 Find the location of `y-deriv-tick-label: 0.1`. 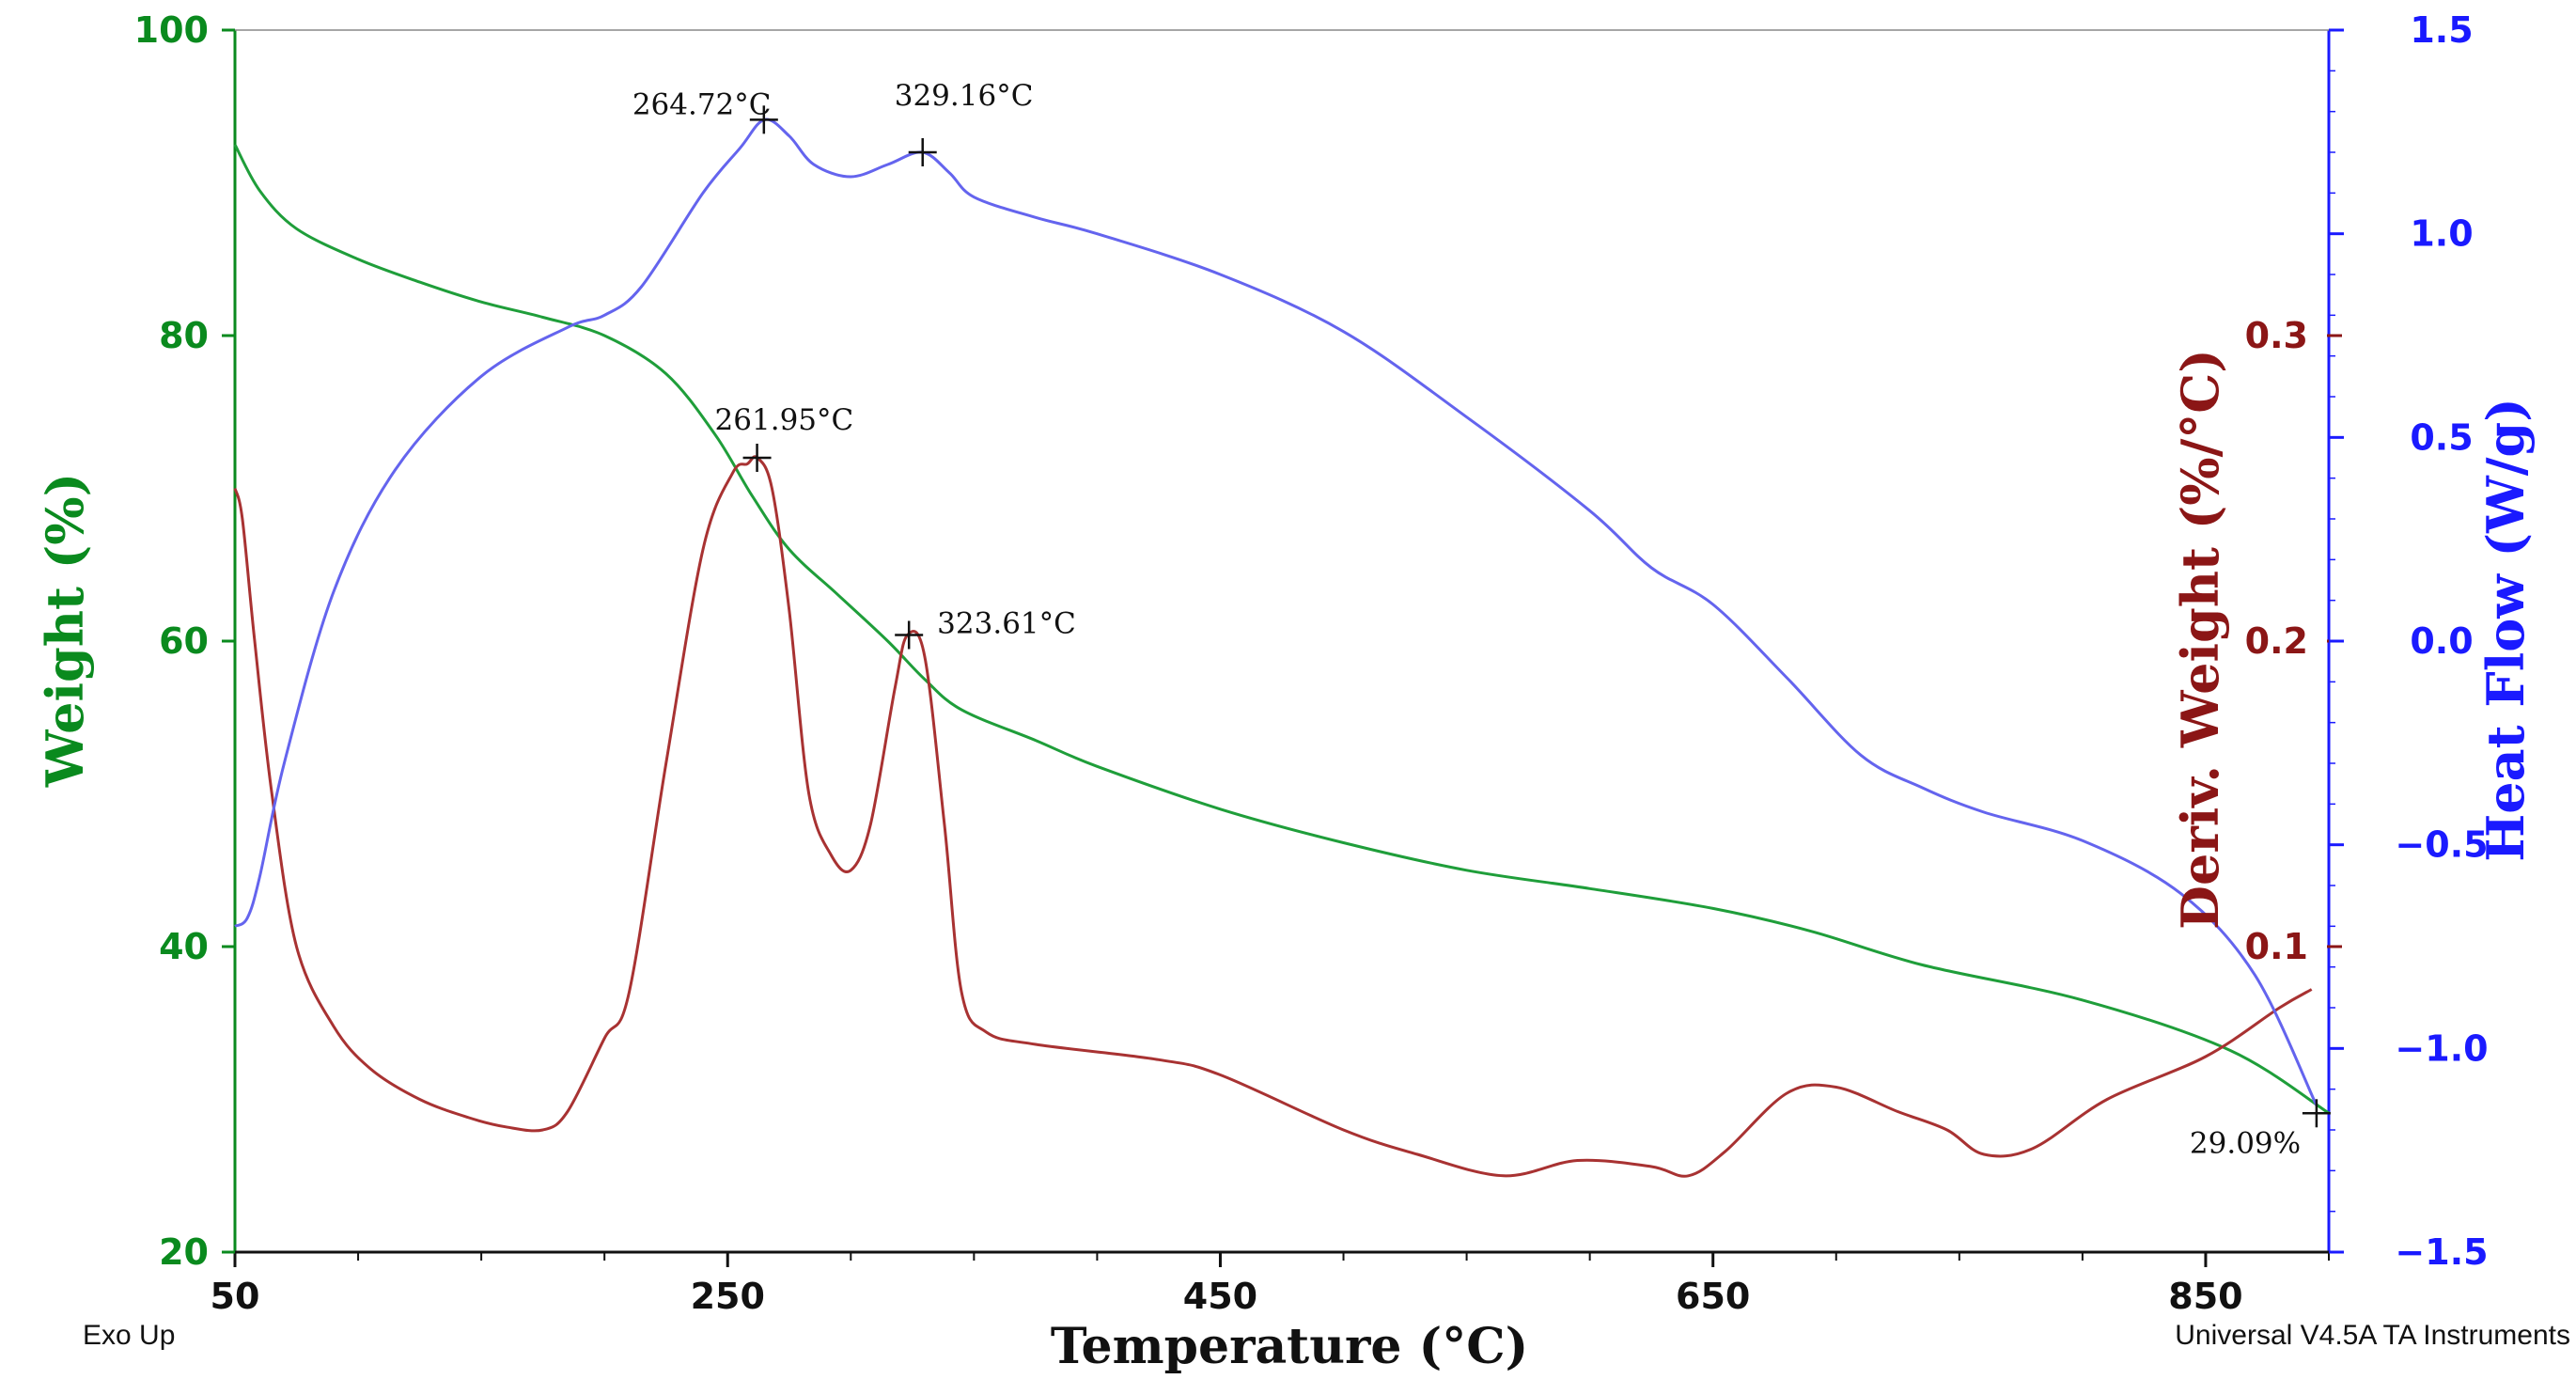

y-deriv-tick-label: 0.1 is located at coordinates (2276, 946).